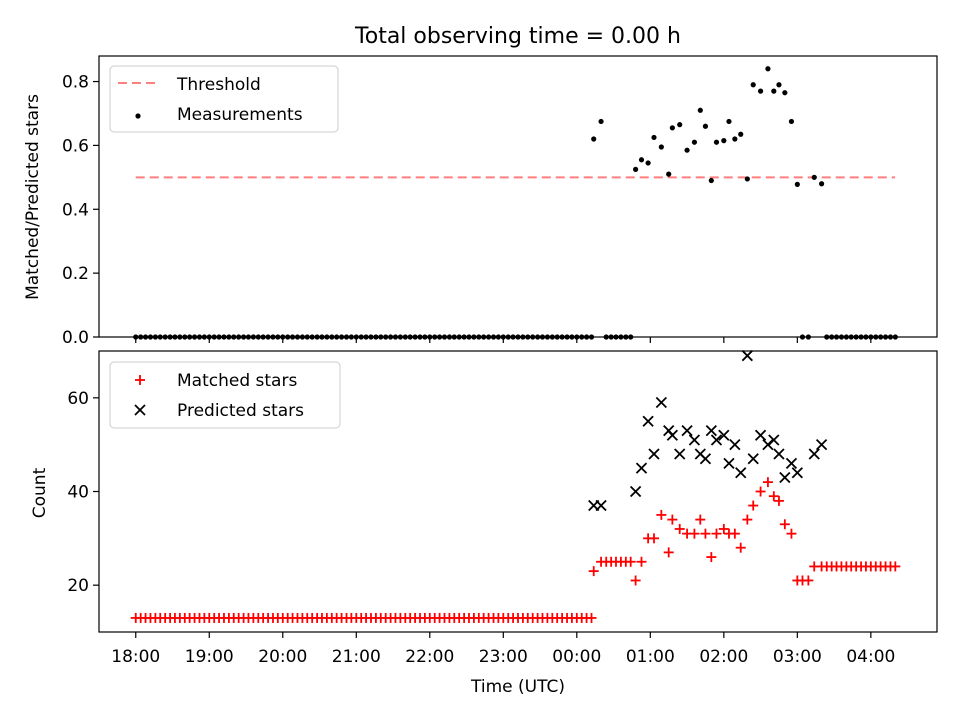  What do you see at coordinates (75, 210) in the screenshot?
I see `top-y-tick-label: 0.4` at bounding box center [75, 210].